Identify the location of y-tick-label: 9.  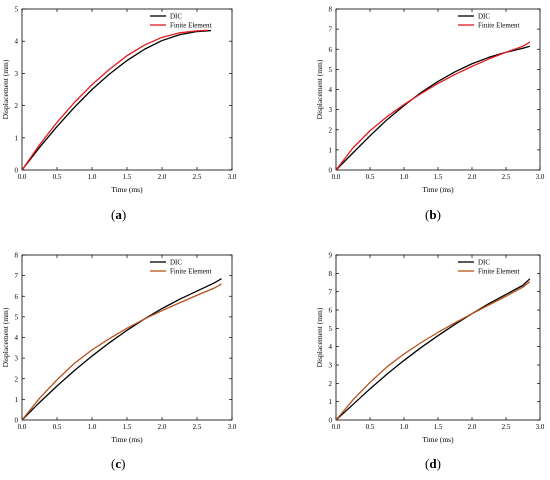
(331, 256).